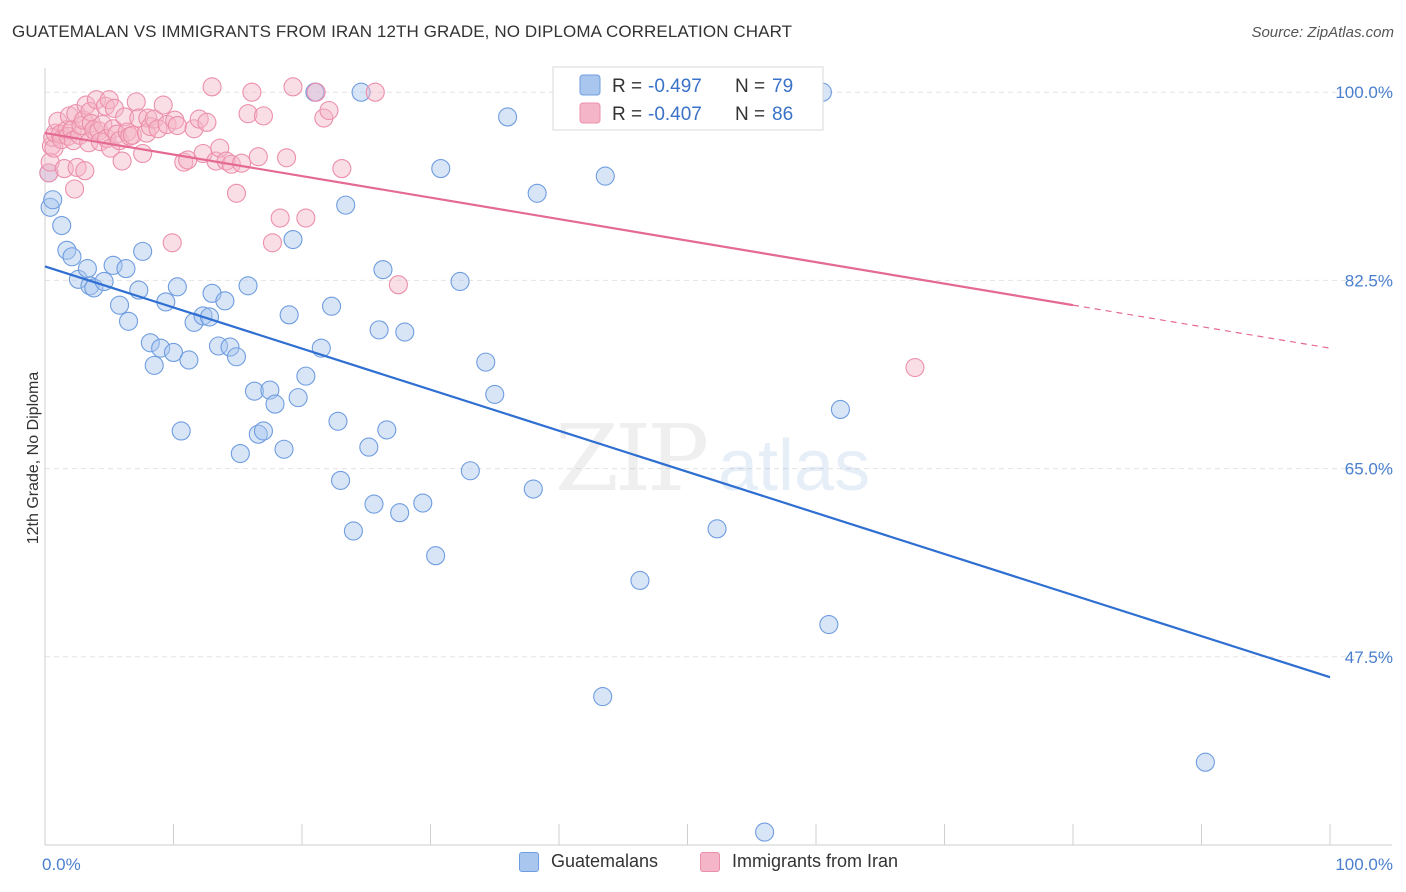 Image resolution: width=1406 pixels, height=892 pixels. Describe the element at coordinates (750, 114) in the screenshot. I see `legend-n-label-2: N =` at that location.